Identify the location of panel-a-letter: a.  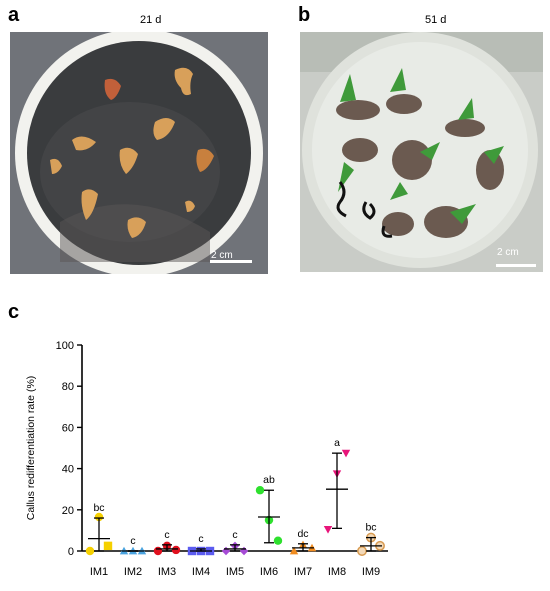
(14, 15).